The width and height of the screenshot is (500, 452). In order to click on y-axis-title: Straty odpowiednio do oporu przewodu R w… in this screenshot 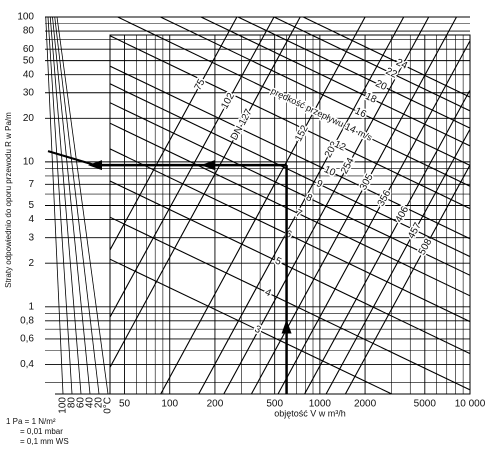, I will do `click(8, 200)`.